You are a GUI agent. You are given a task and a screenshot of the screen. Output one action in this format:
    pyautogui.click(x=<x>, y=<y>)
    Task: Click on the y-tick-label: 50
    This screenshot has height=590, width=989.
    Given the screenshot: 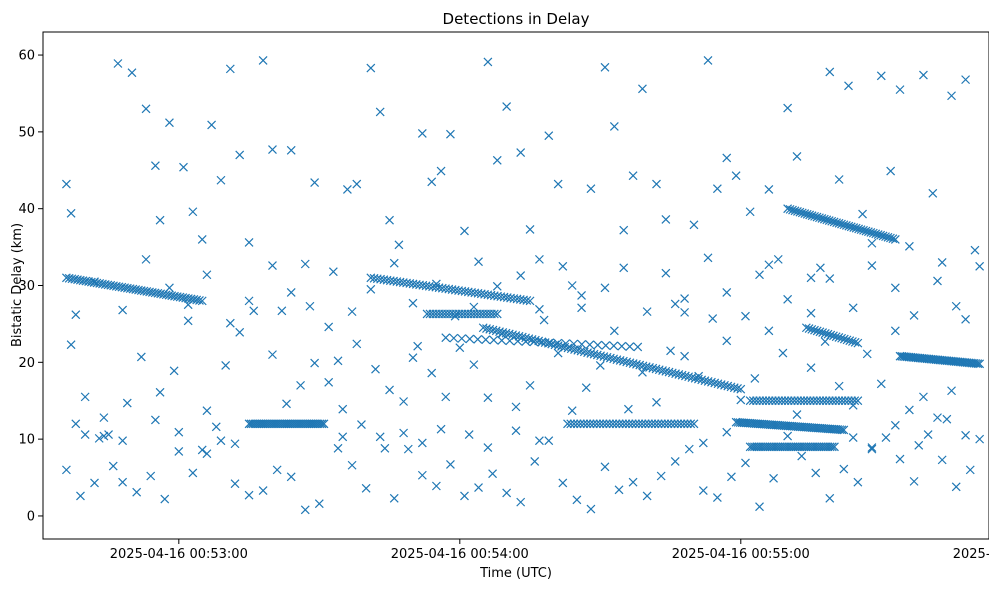 What is the action you would take?
    pyautogui.click(x=26, y=132)
    